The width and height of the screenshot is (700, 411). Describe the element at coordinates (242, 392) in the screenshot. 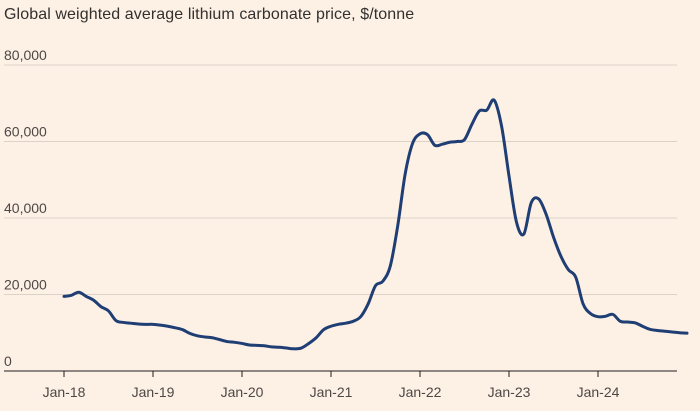

I see `x-tick-label-Jan-20: Jan-20` at that location.